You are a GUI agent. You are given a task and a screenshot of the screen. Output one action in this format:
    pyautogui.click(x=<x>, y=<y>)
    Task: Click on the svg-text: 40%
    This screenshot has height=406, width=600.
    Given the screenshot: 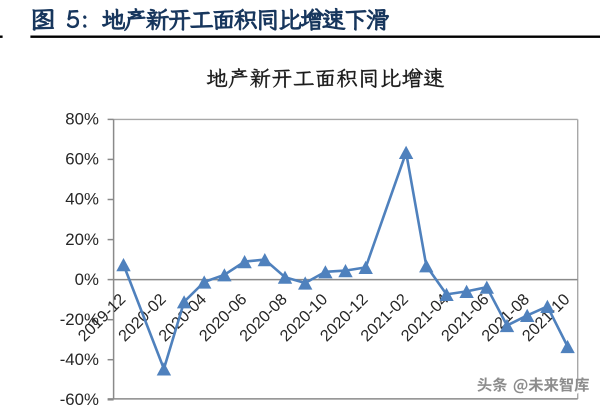 What is the action you would take?
    pyautogui.click(x=82, y=199)
    